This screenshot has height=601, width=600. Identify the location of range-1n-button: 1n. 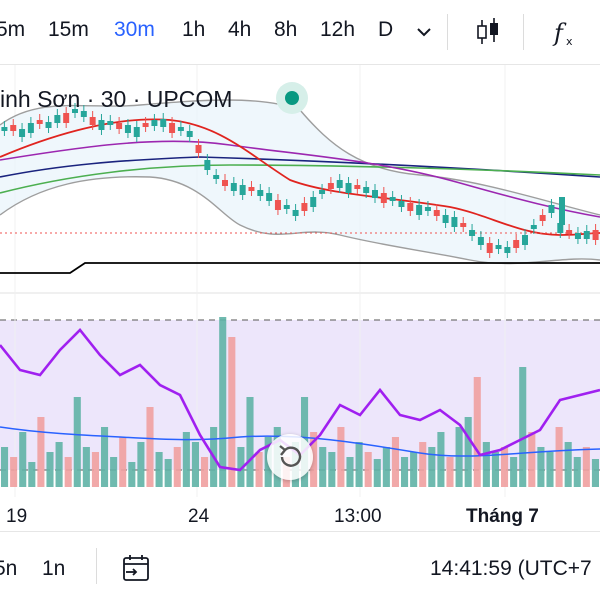
(54, 568).